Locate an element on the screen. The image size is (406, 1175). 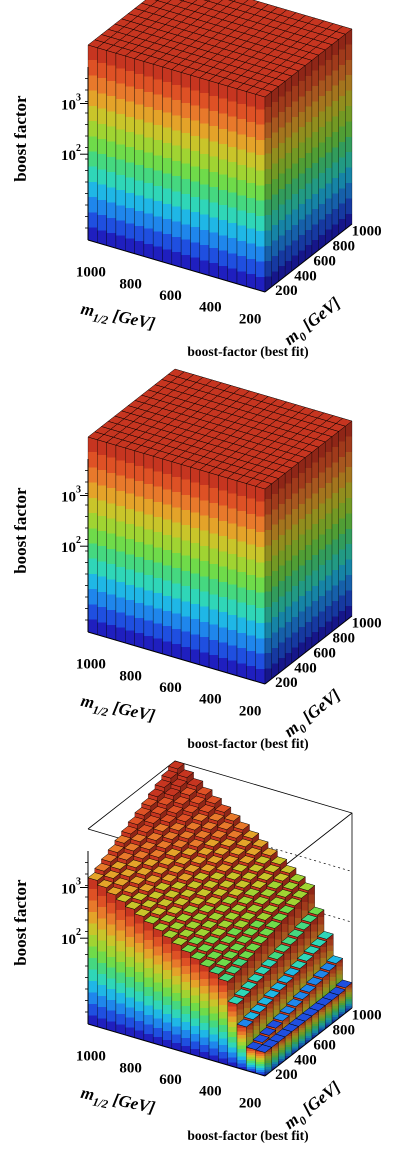
x-tick-label: 800 is located at coordinates (130, 284).